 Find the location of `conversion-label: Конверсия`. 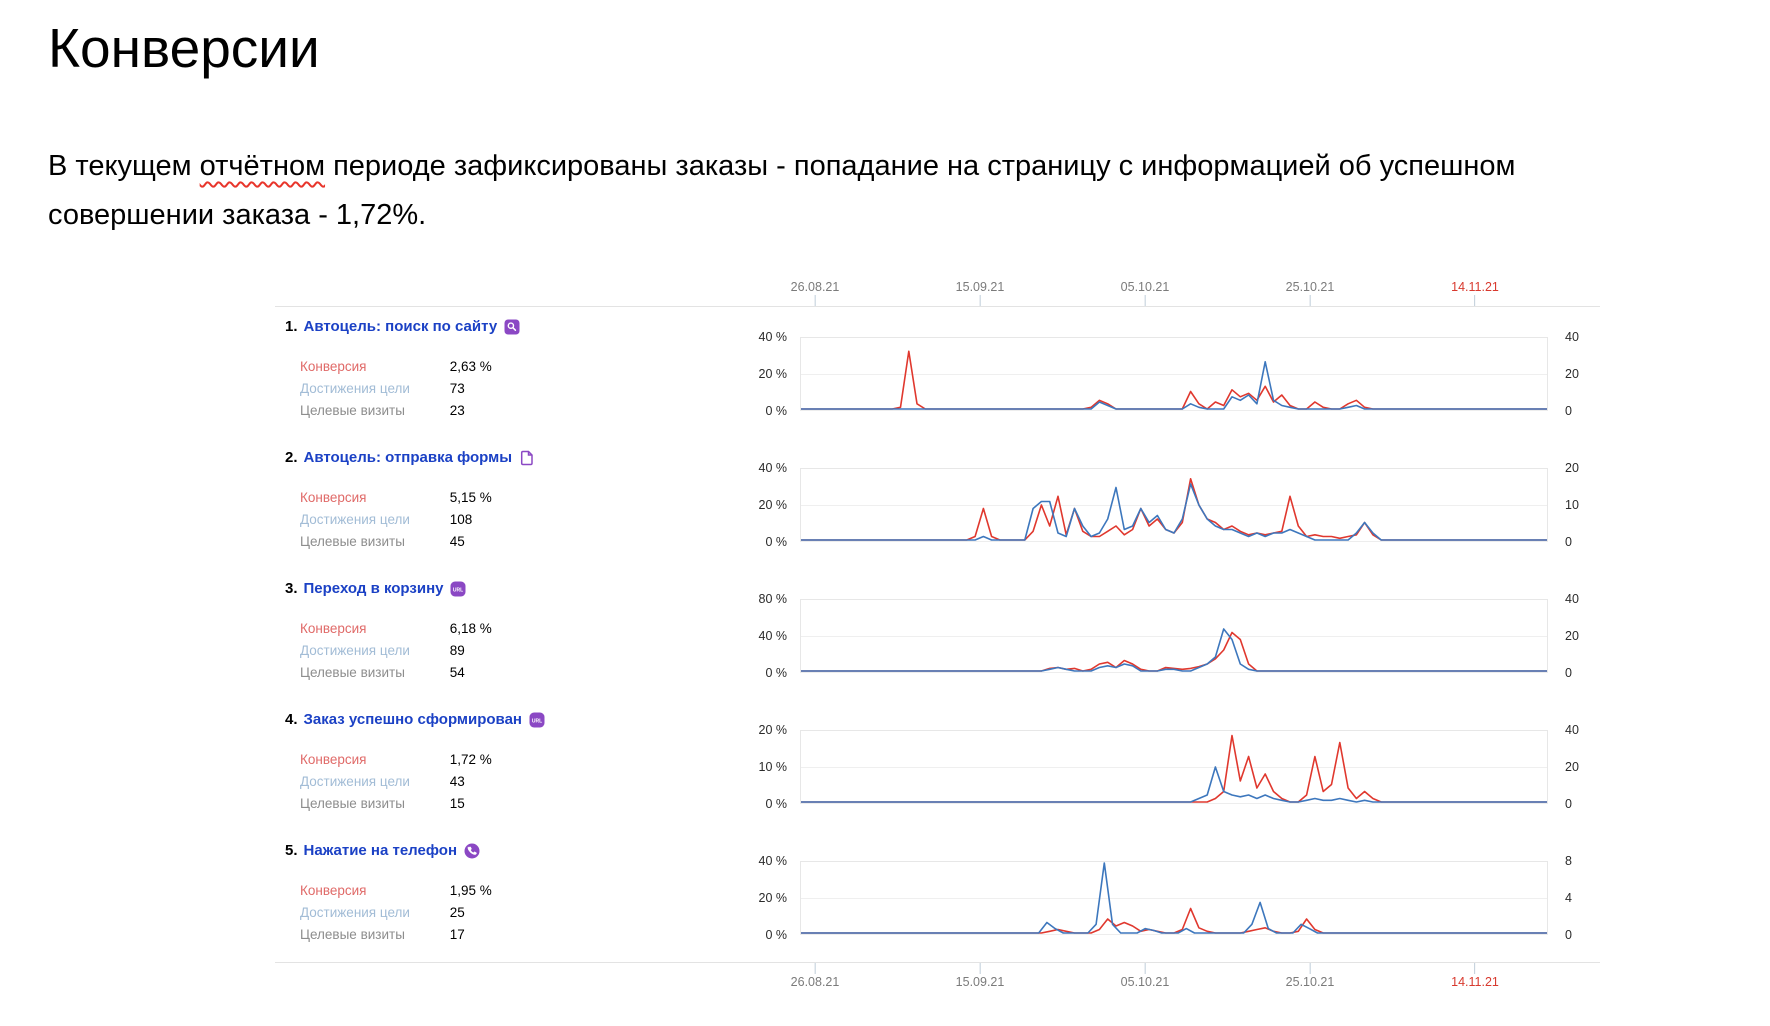

conversion-label: Конверсия is located at coordinates (333, 890).